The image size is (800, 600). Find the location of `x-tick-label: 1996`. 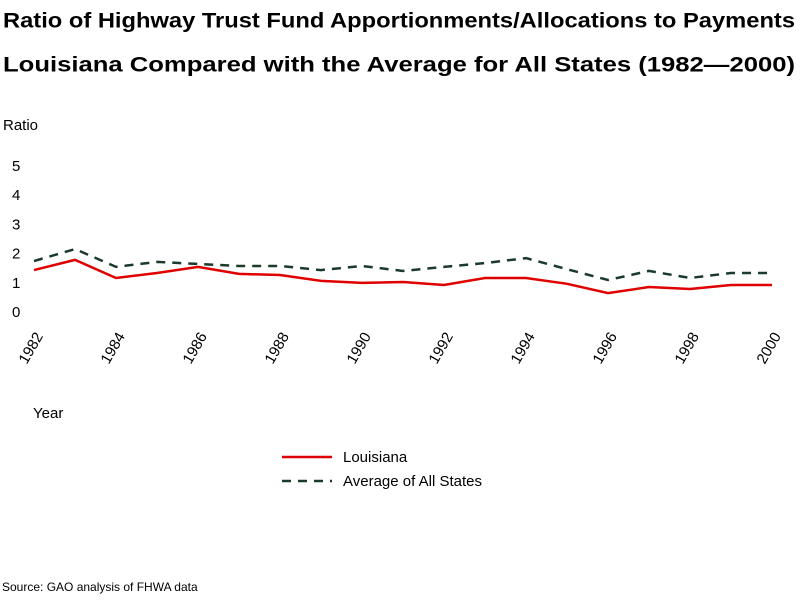

x-tick-label: 1996 is located at coordinates (604, 347).